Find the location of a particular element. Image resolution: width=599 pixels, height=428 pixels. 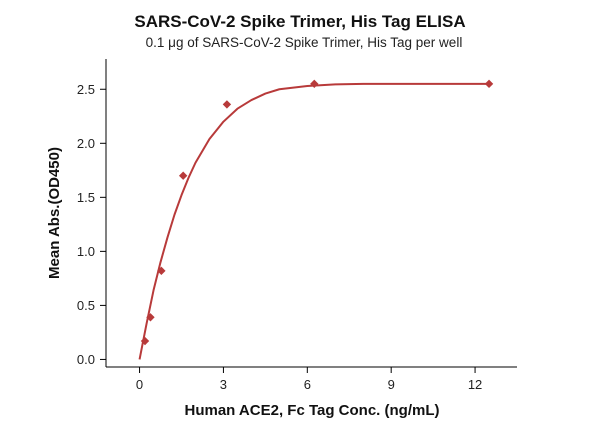

y-tick-label: 0.0 is located at coordinates (86, 359).